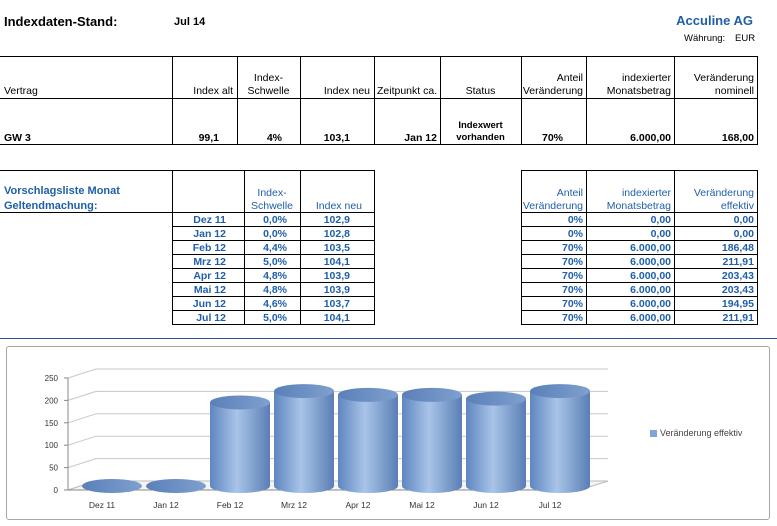  What do you see at coordinates (268, 78) in the screenshot?
I see `col-header-index-schwelle: Index-` at bounding box center [268, 78].